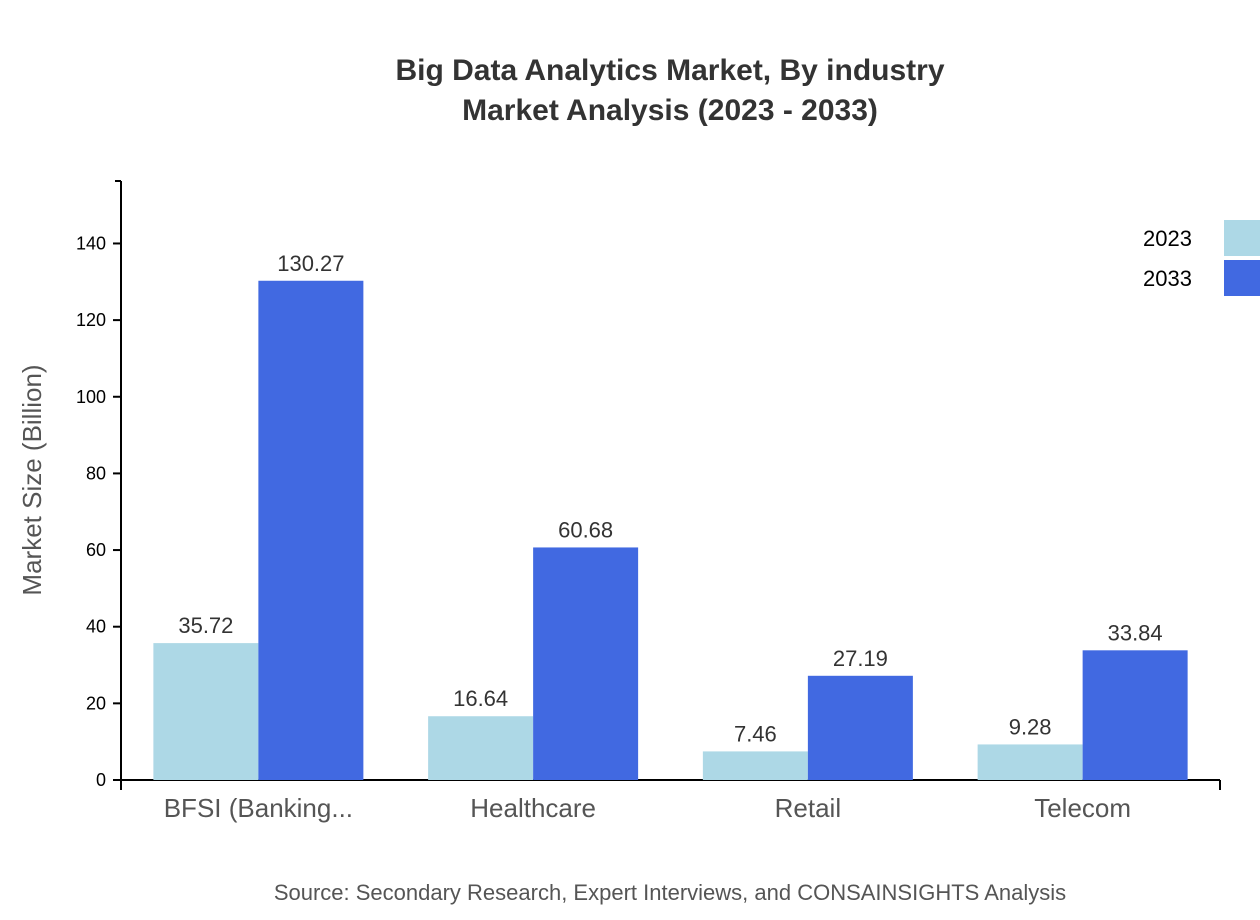 This screenshot has width=1260, height=920. I want to click on data-label: 9.28, so click(1030, 726).